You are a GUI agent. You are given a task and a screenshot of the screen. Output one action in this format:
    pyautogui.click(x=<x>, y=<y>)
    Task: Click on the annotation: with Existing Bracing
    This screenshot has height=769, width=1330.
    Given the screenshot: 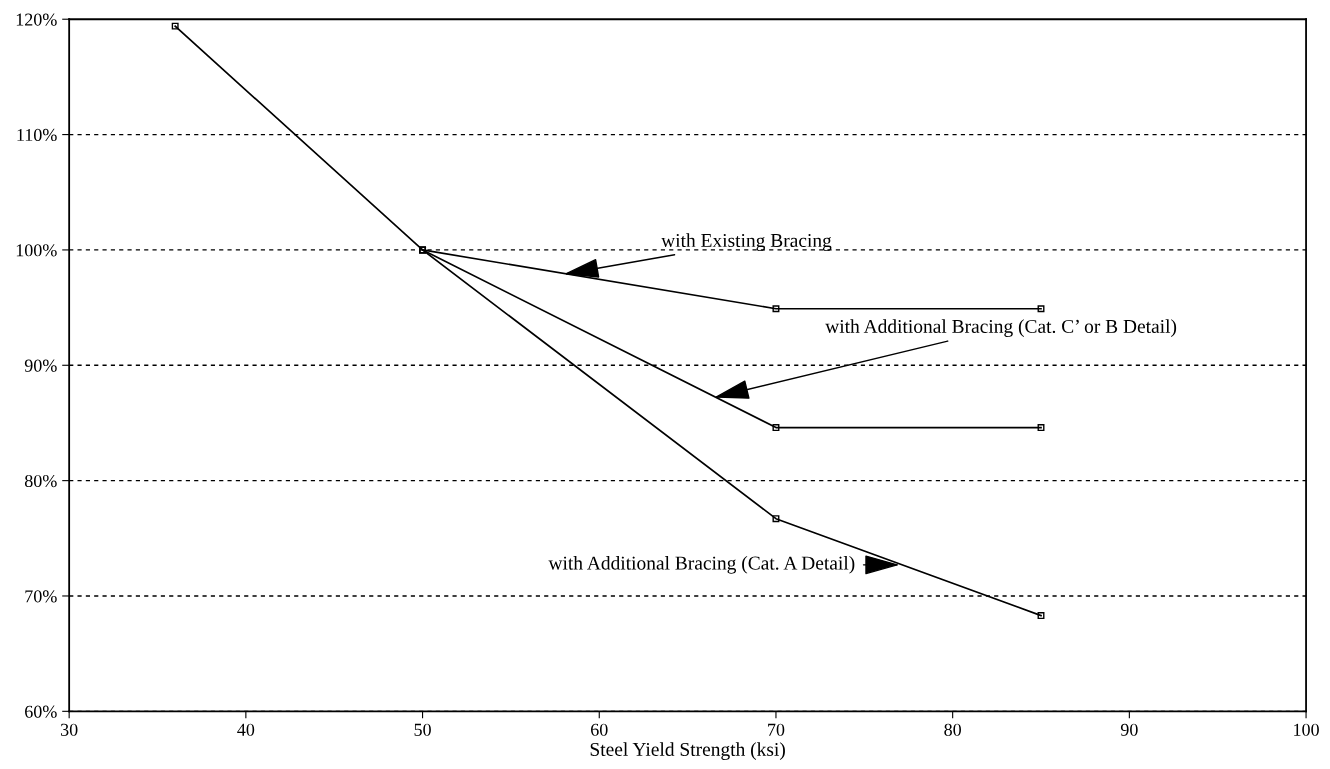 What is the action you would take?
    pyautogui.click(x=746, y=242)
    